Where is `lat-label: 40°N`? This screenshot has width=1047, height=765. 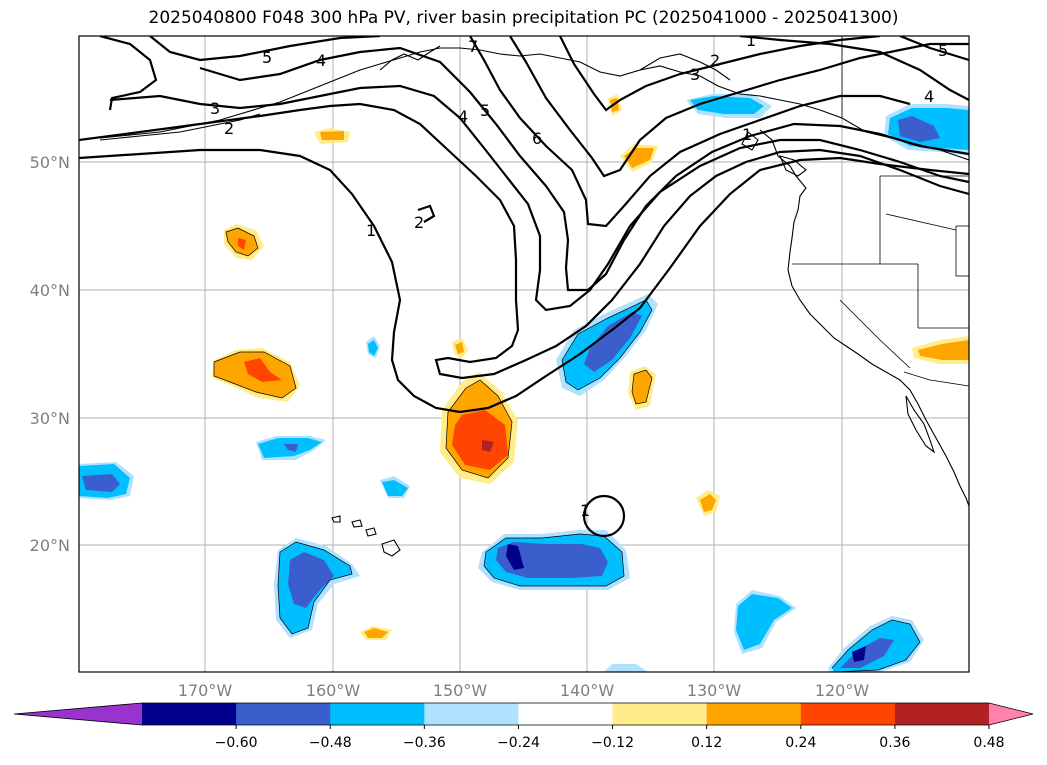 lat-label: 40°N is located at coordinates (50, 290).